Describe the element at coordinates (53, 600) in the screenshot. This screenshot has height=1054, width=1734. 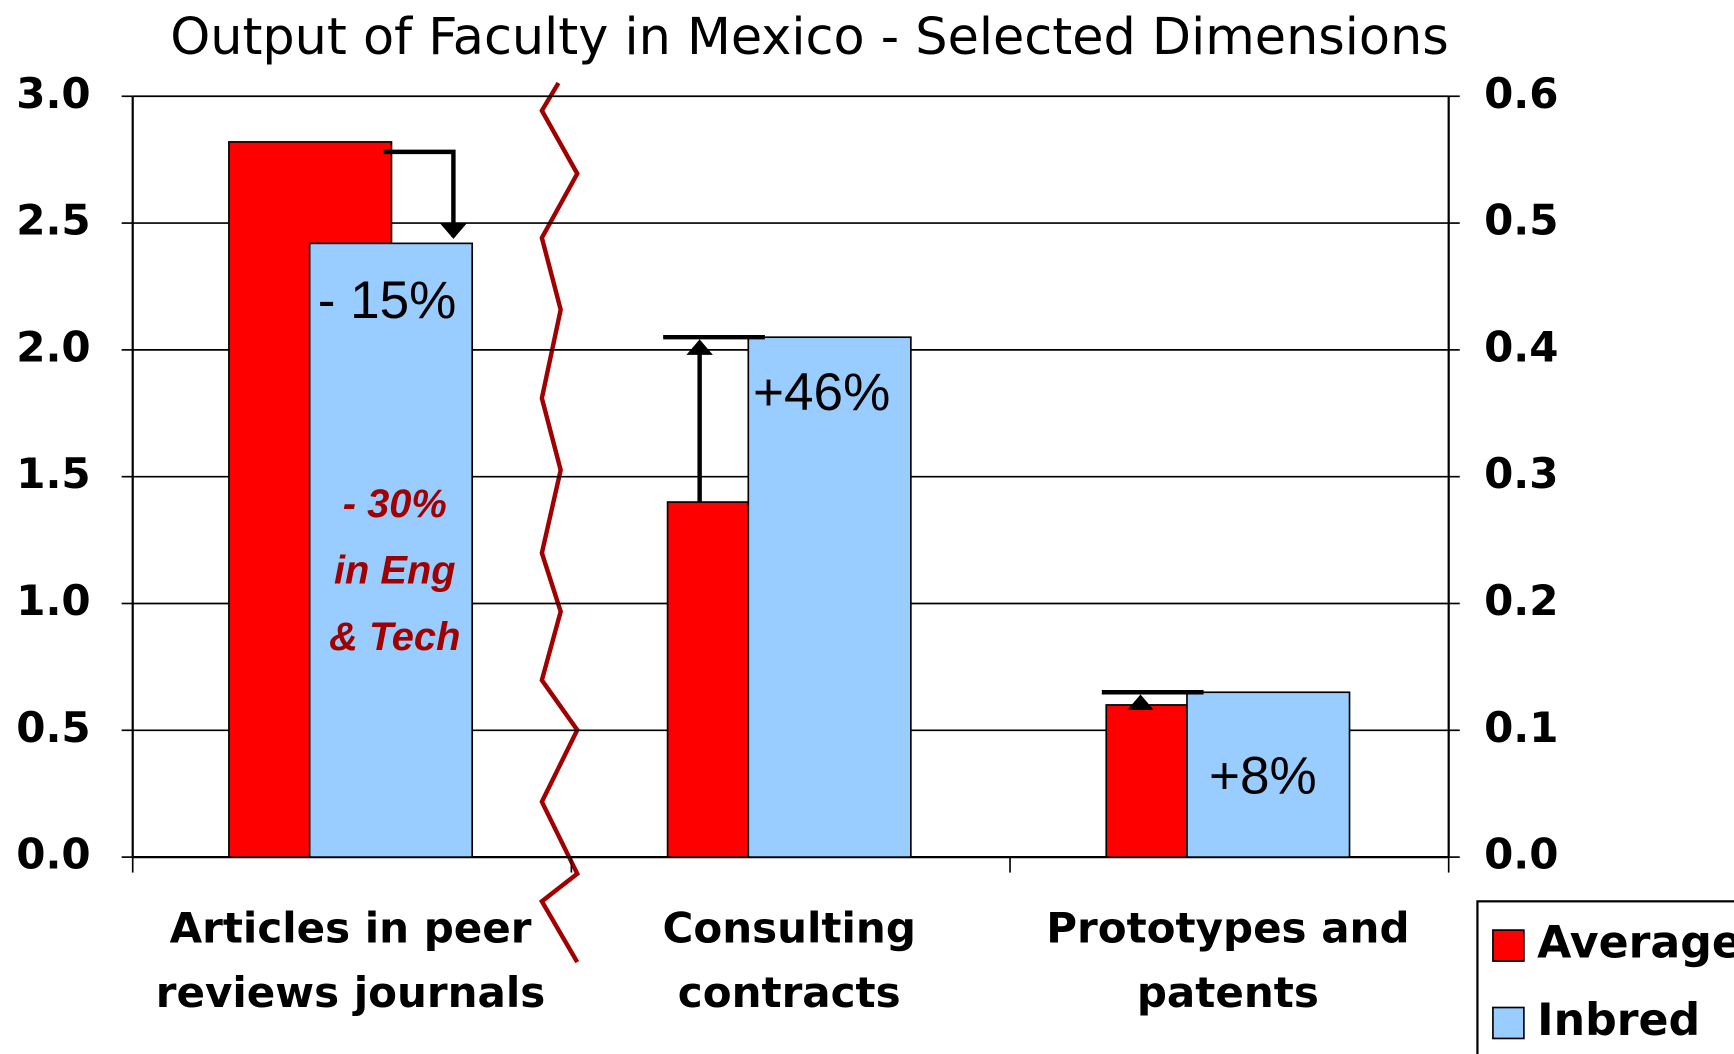
I see `y-tick-label: 1.0` at that location.